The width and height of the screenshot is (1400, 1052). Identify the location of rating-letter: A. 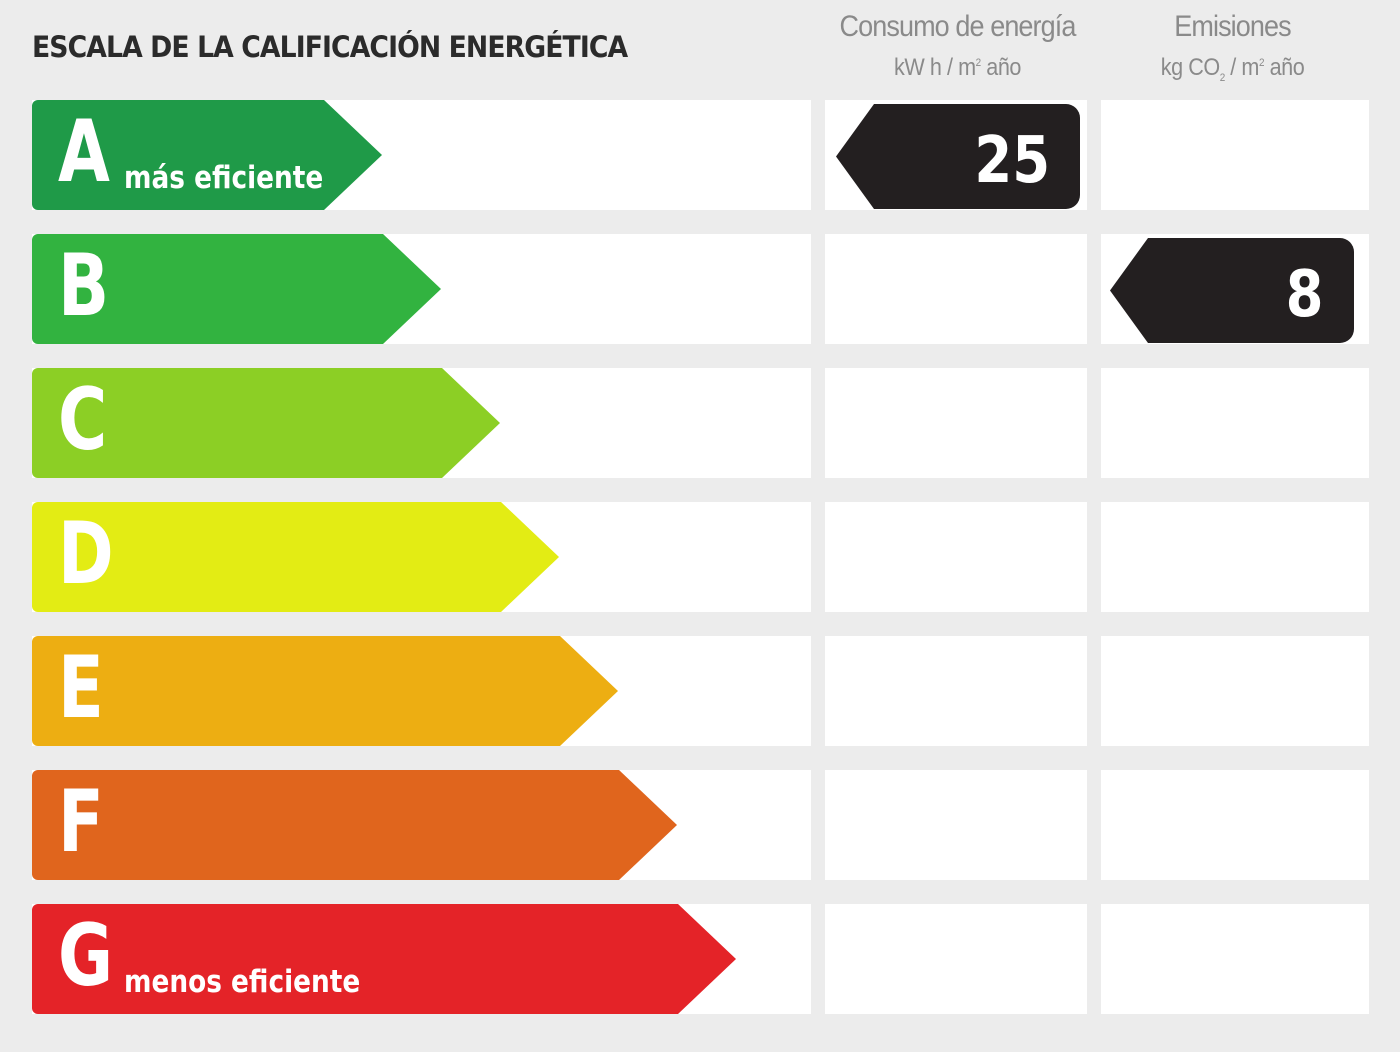
(84, 152).